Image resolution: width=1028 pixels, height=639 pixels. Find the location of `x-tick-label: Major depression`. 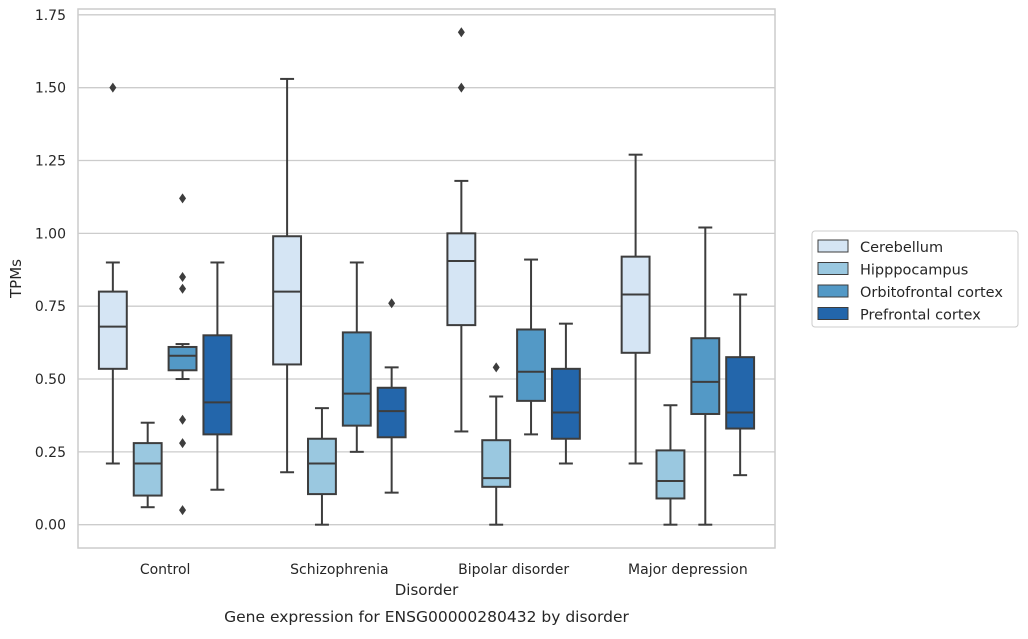

x-tick-label: Major depression is located at coordinates (688, 570).